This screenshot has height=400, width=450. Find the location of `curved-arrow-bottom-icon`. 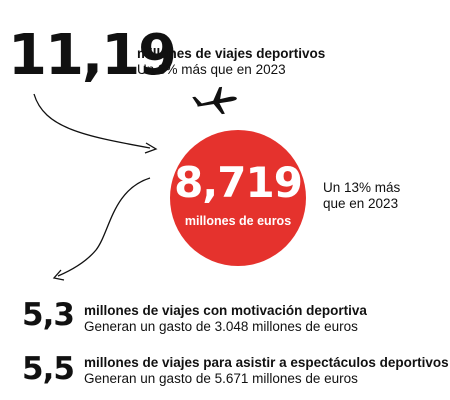

curved-arrow-bottom-icon is located at coordinates (101, 229).